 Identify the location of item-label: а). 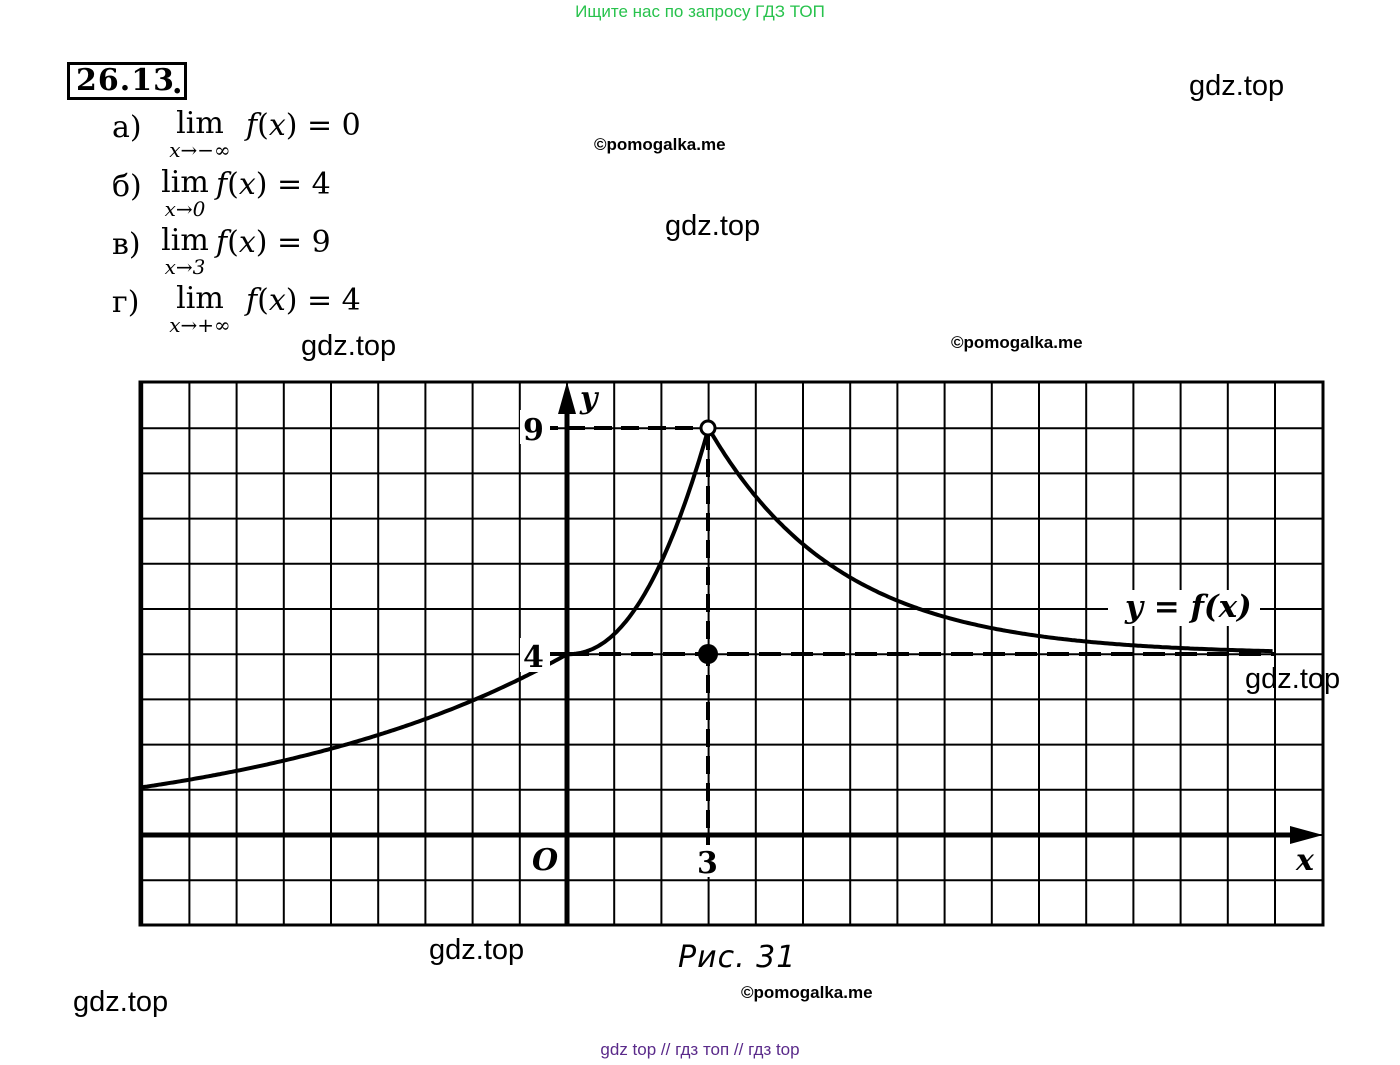
(127, 127).